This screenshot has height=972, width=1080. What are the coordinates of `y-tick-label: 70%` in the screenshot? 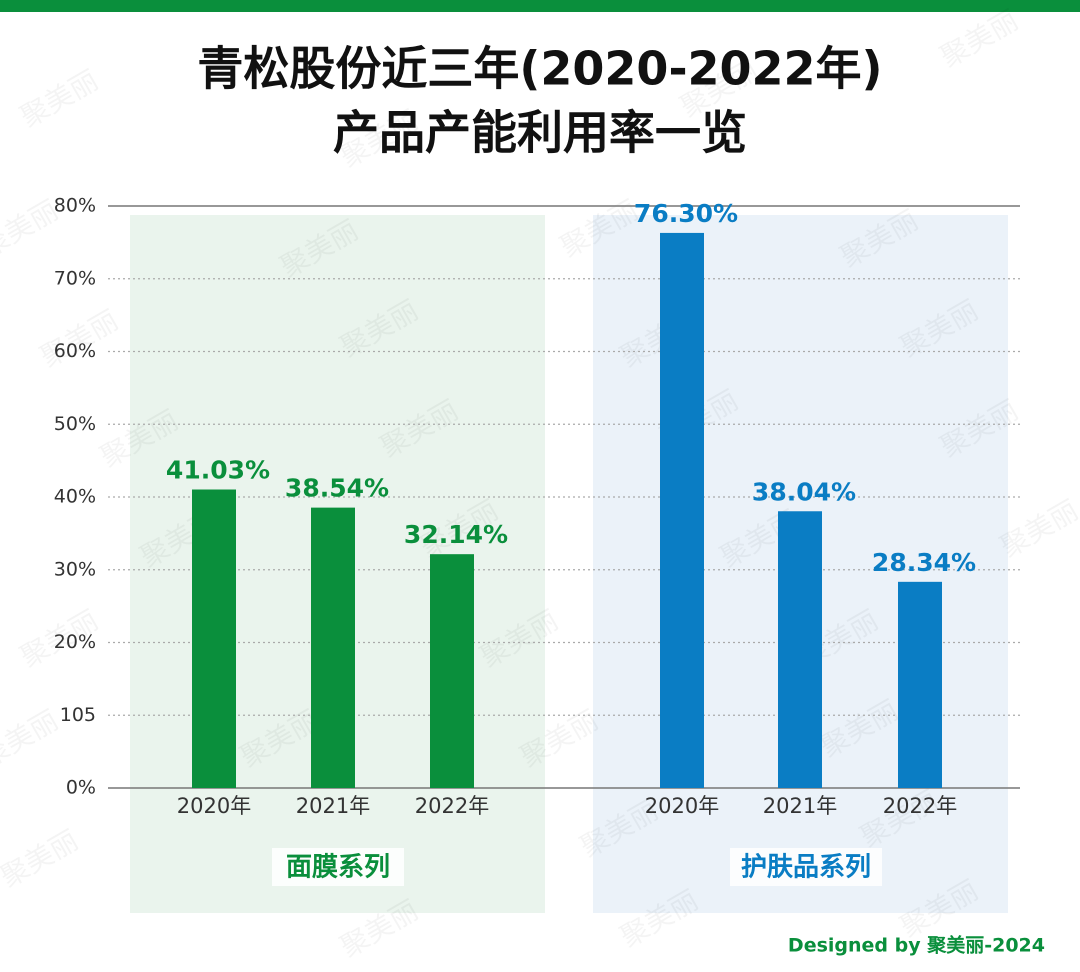 It's located at (75, 278).